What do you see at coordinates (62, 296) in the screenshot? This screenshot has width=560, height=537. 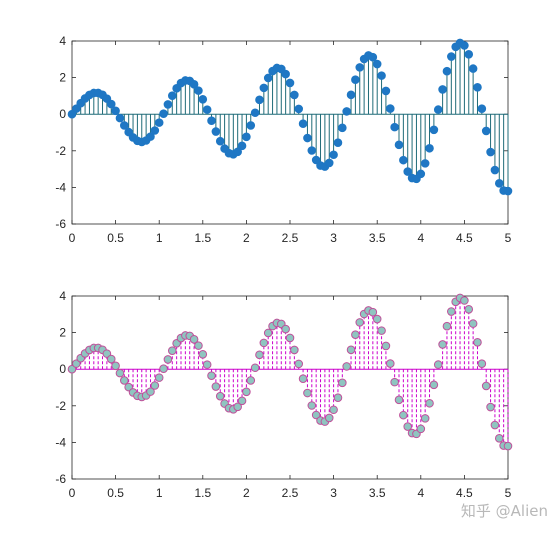 I see `y-tick-label: 4` at bounding box center [62, 296].